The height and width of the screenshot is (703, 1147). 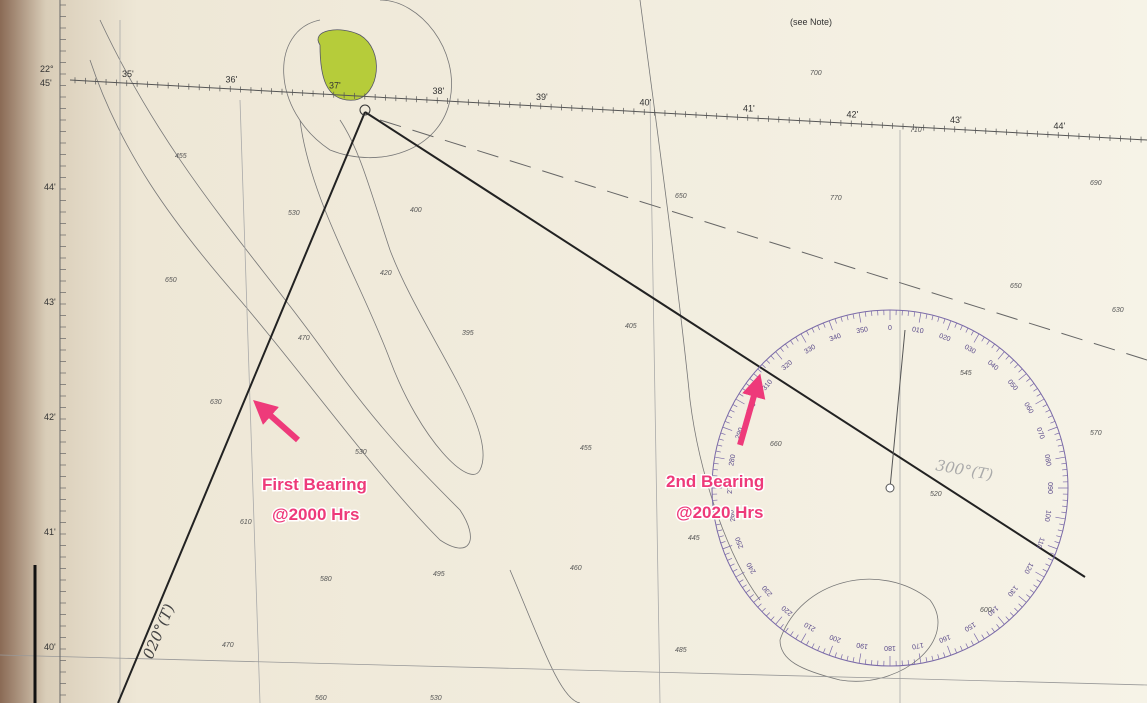 What do you see at coordinates (740, 542) in the screenshot?
I see `compass-label: 250` at bounding box center [740, 542].